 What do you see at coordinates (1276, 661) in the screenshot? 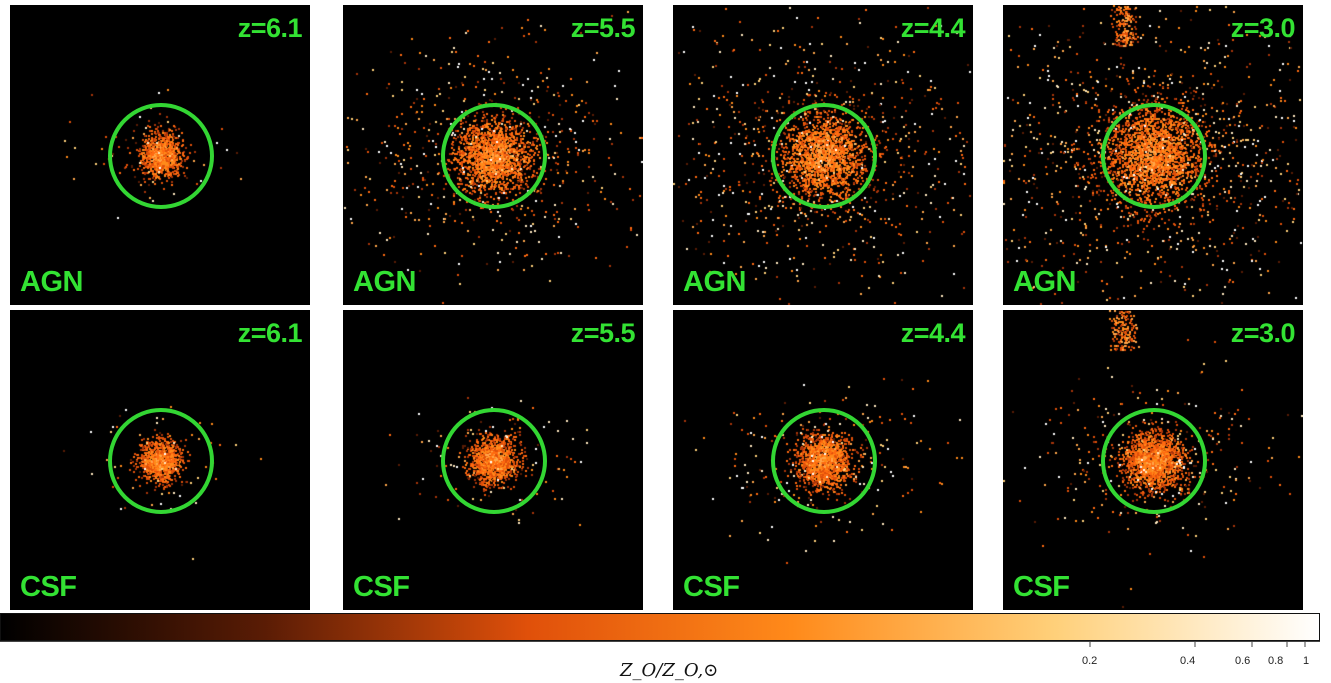
I see `colorbar-tick: 0.8` at bounding box center [1276, 661].